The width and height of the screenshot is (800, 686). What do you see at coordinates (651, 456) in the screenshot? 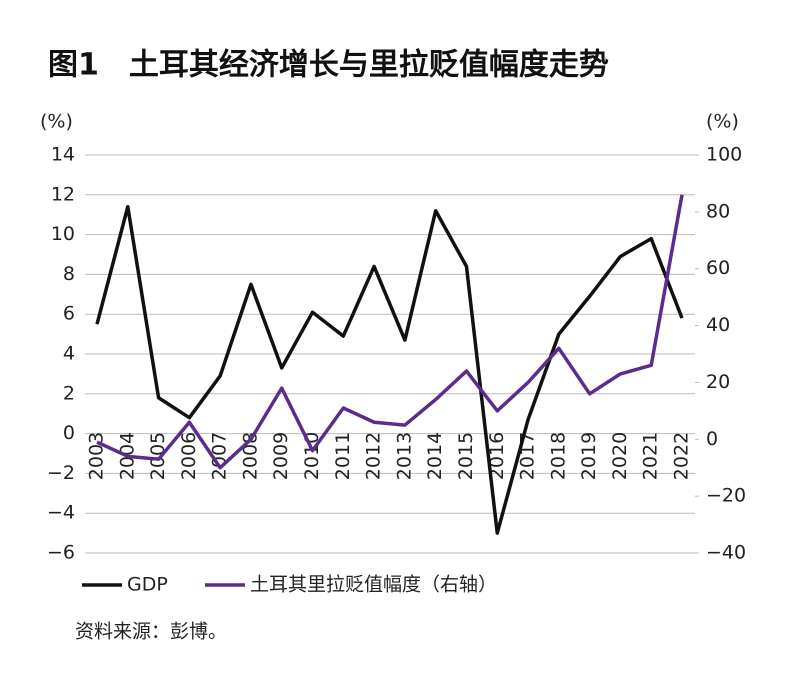
I see `x-tick-label: 2021` at bounding box center [651, 456].